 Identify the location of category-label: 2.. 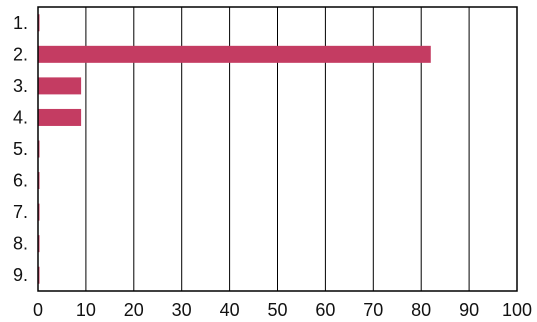
(20, 54).